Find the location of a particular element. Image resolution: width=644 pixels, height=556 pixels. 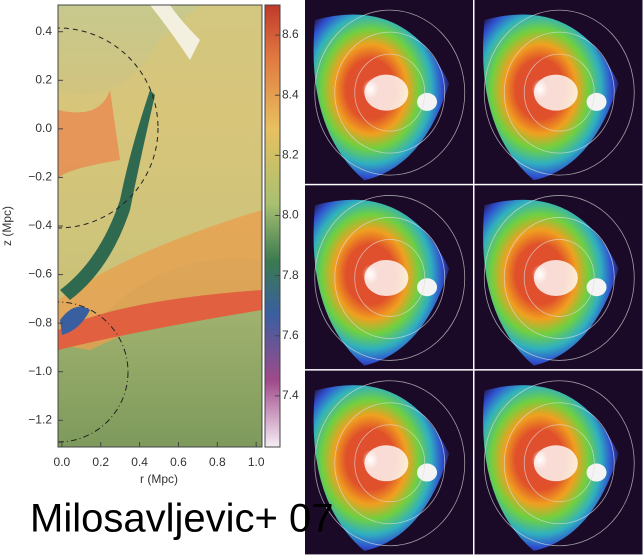

colorbar-tick-label: 7.4 is located at coordinates (290, 395).